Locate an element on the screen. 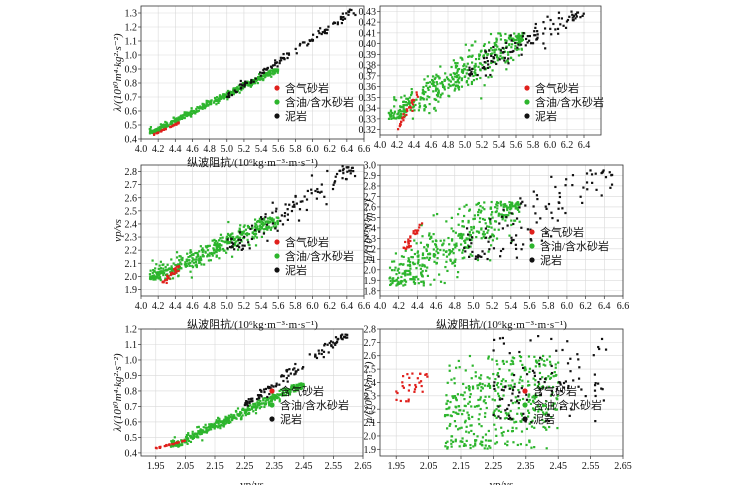 This screenshot has width=750, height=485. y-tick-label: 1.9 is located at coordinates (370, 281).